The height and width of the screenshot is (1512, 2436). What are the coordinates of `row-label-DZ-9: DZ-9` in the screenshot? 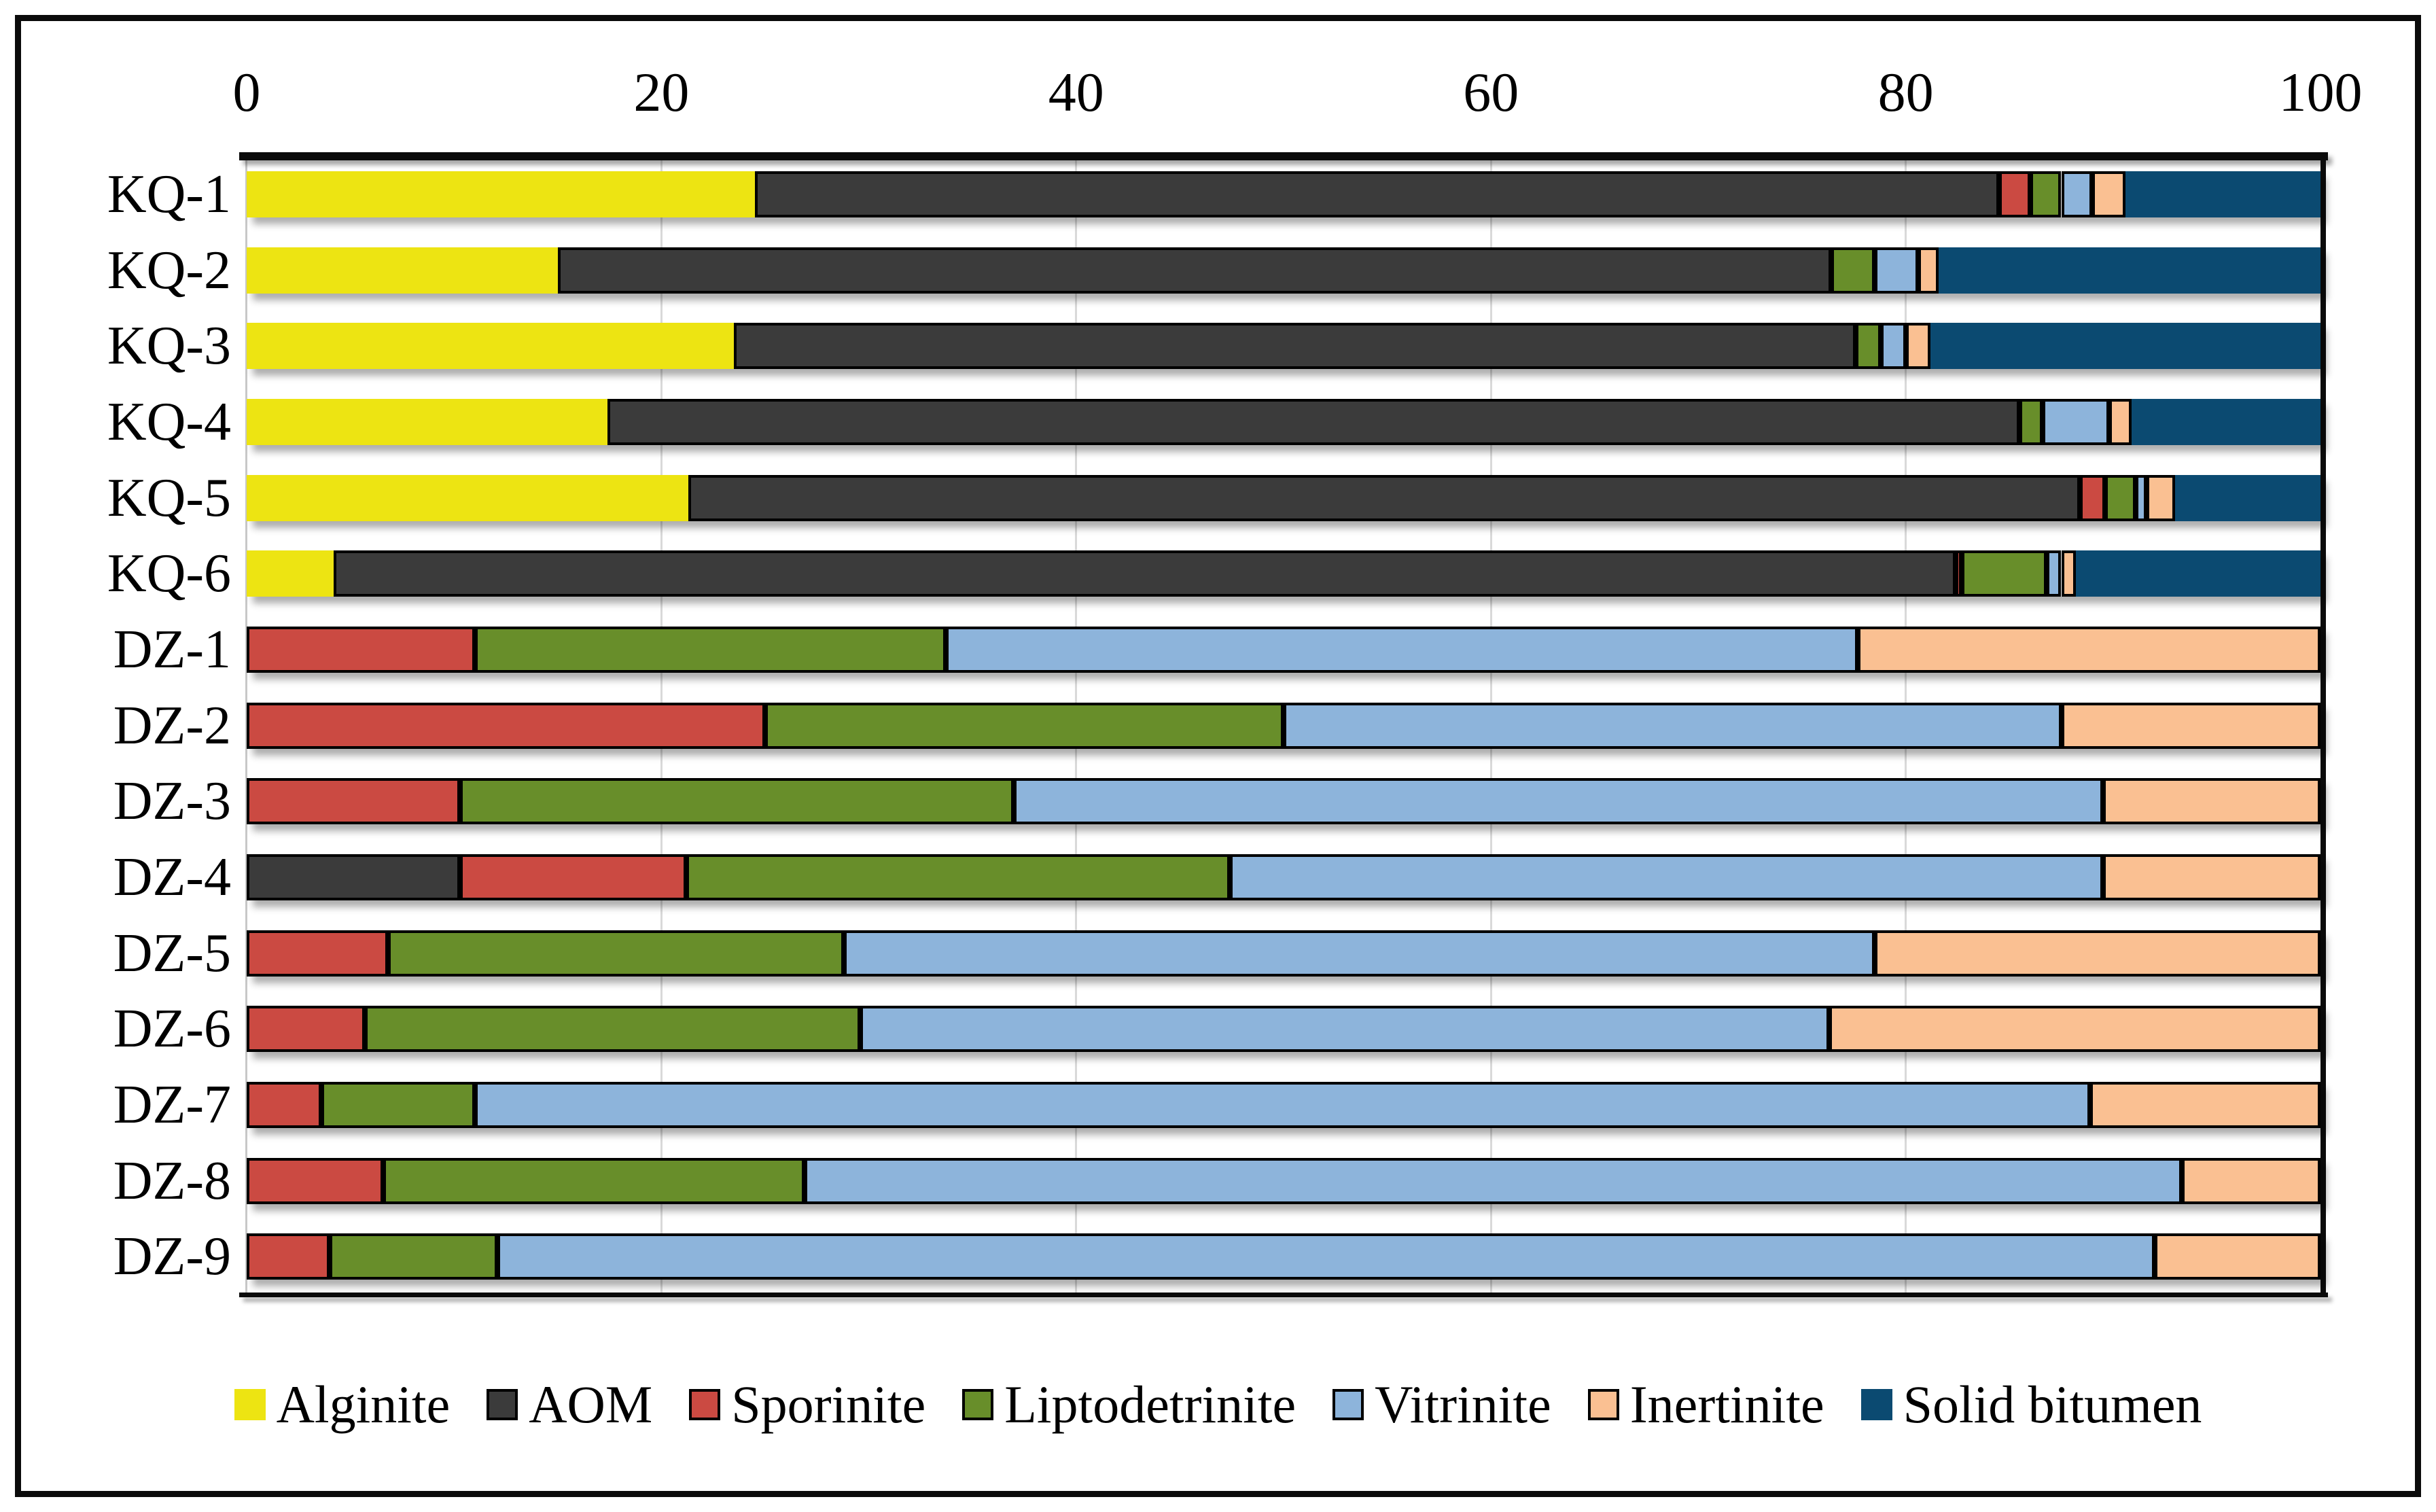 It's located at (172, 1257).